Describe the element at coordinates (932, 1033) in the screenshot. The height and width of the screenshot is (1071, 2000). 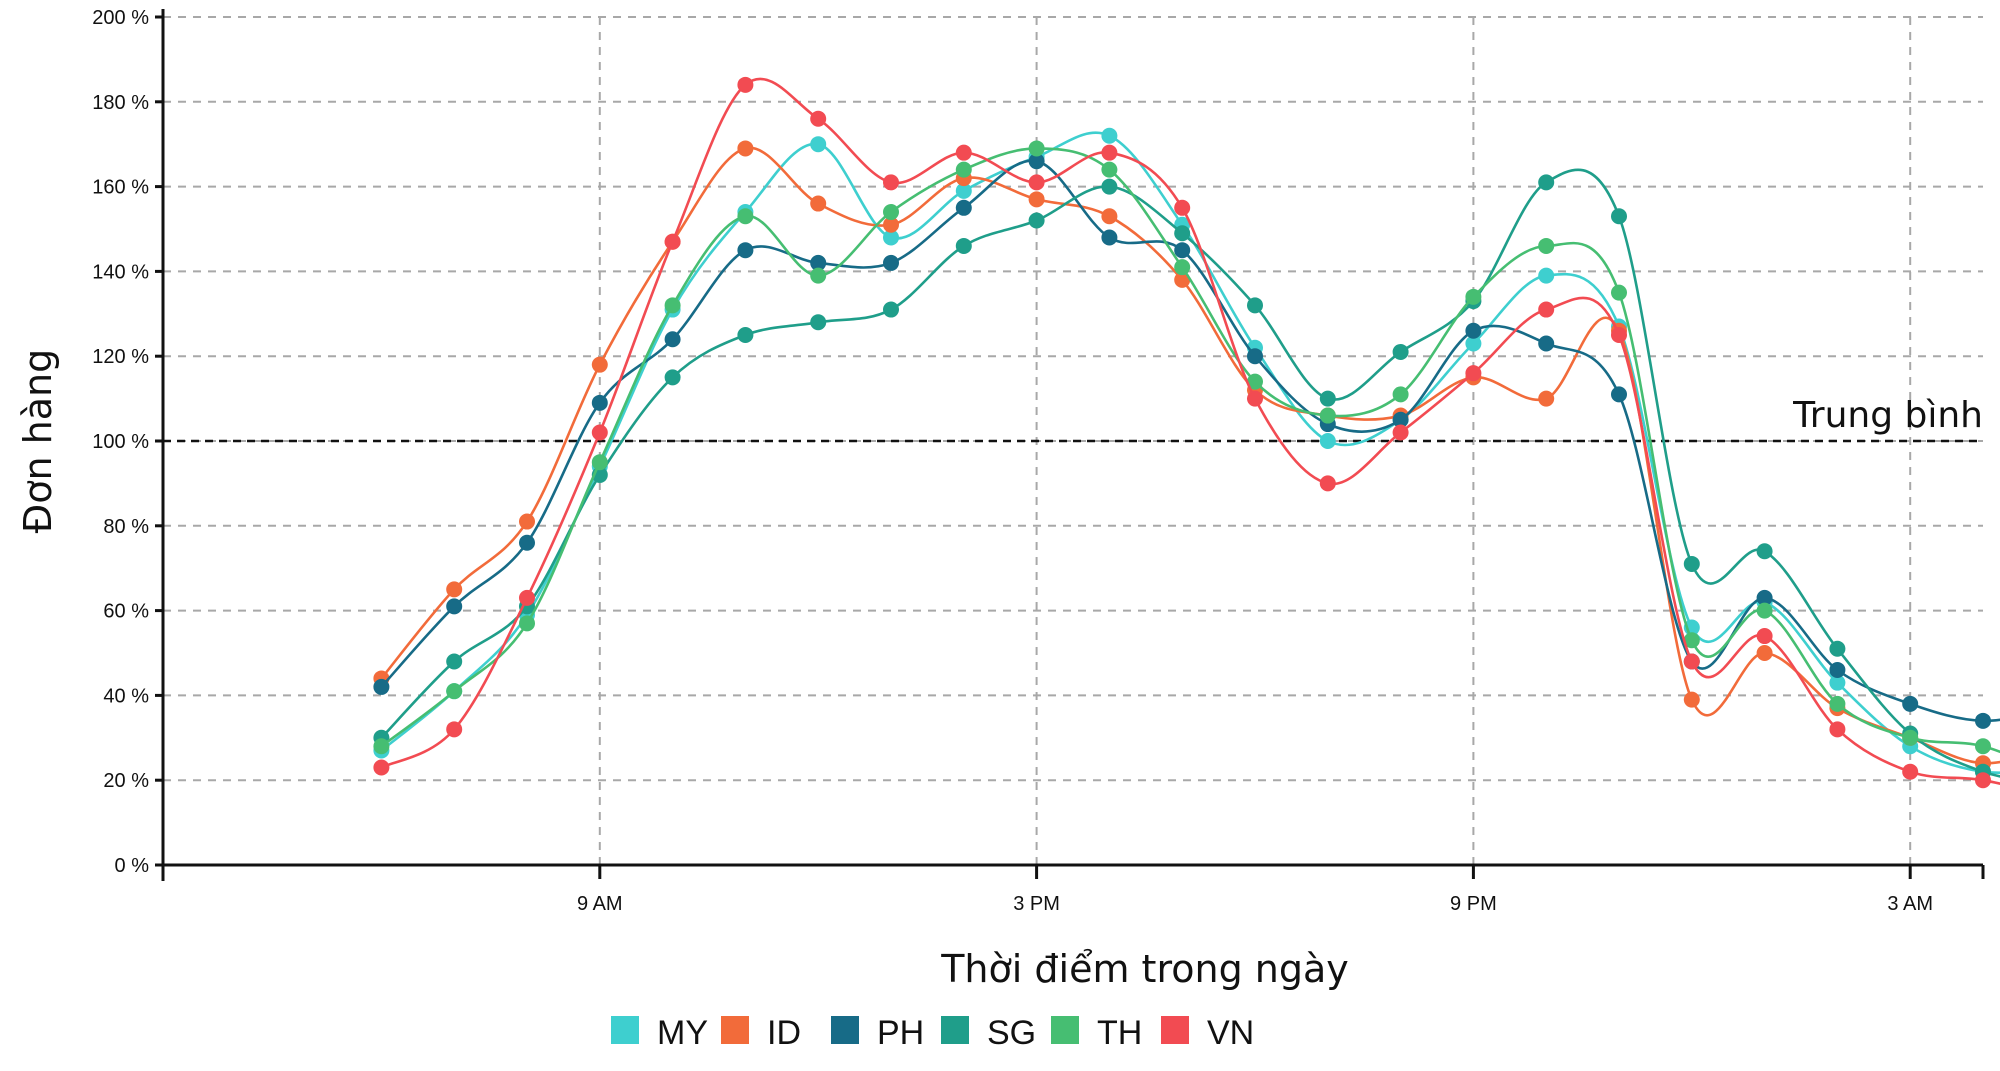
I see `legend: MY ID PH SG TH VN` at that location.